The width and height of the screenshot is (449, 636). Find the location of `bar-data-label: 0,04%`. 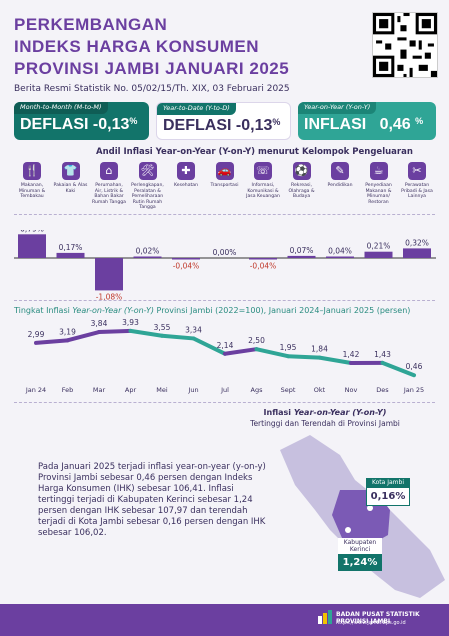

bar-data-label: 0,04% is located at coordinates (340, 251).